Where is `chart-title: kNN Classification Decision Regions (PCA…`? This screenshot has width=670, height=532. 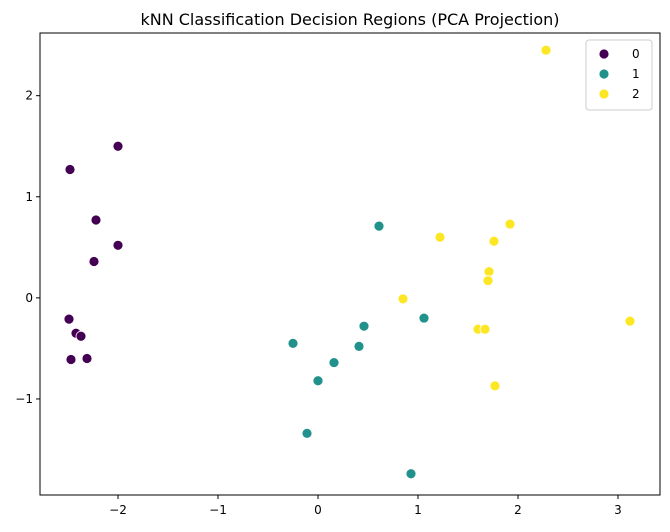 chart-title: kNN Classification Decision Regions (PCA… is located at coordinates (349, 19).